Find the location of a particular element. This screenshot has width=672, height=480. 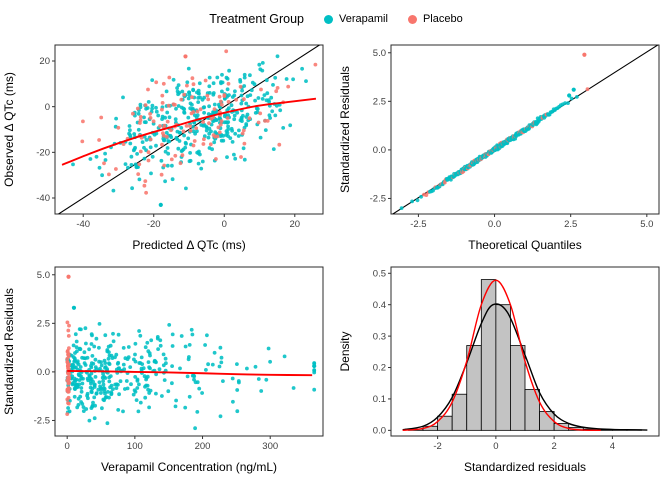

y-tick-label: 0.1 is located at coordinates (379, 399).